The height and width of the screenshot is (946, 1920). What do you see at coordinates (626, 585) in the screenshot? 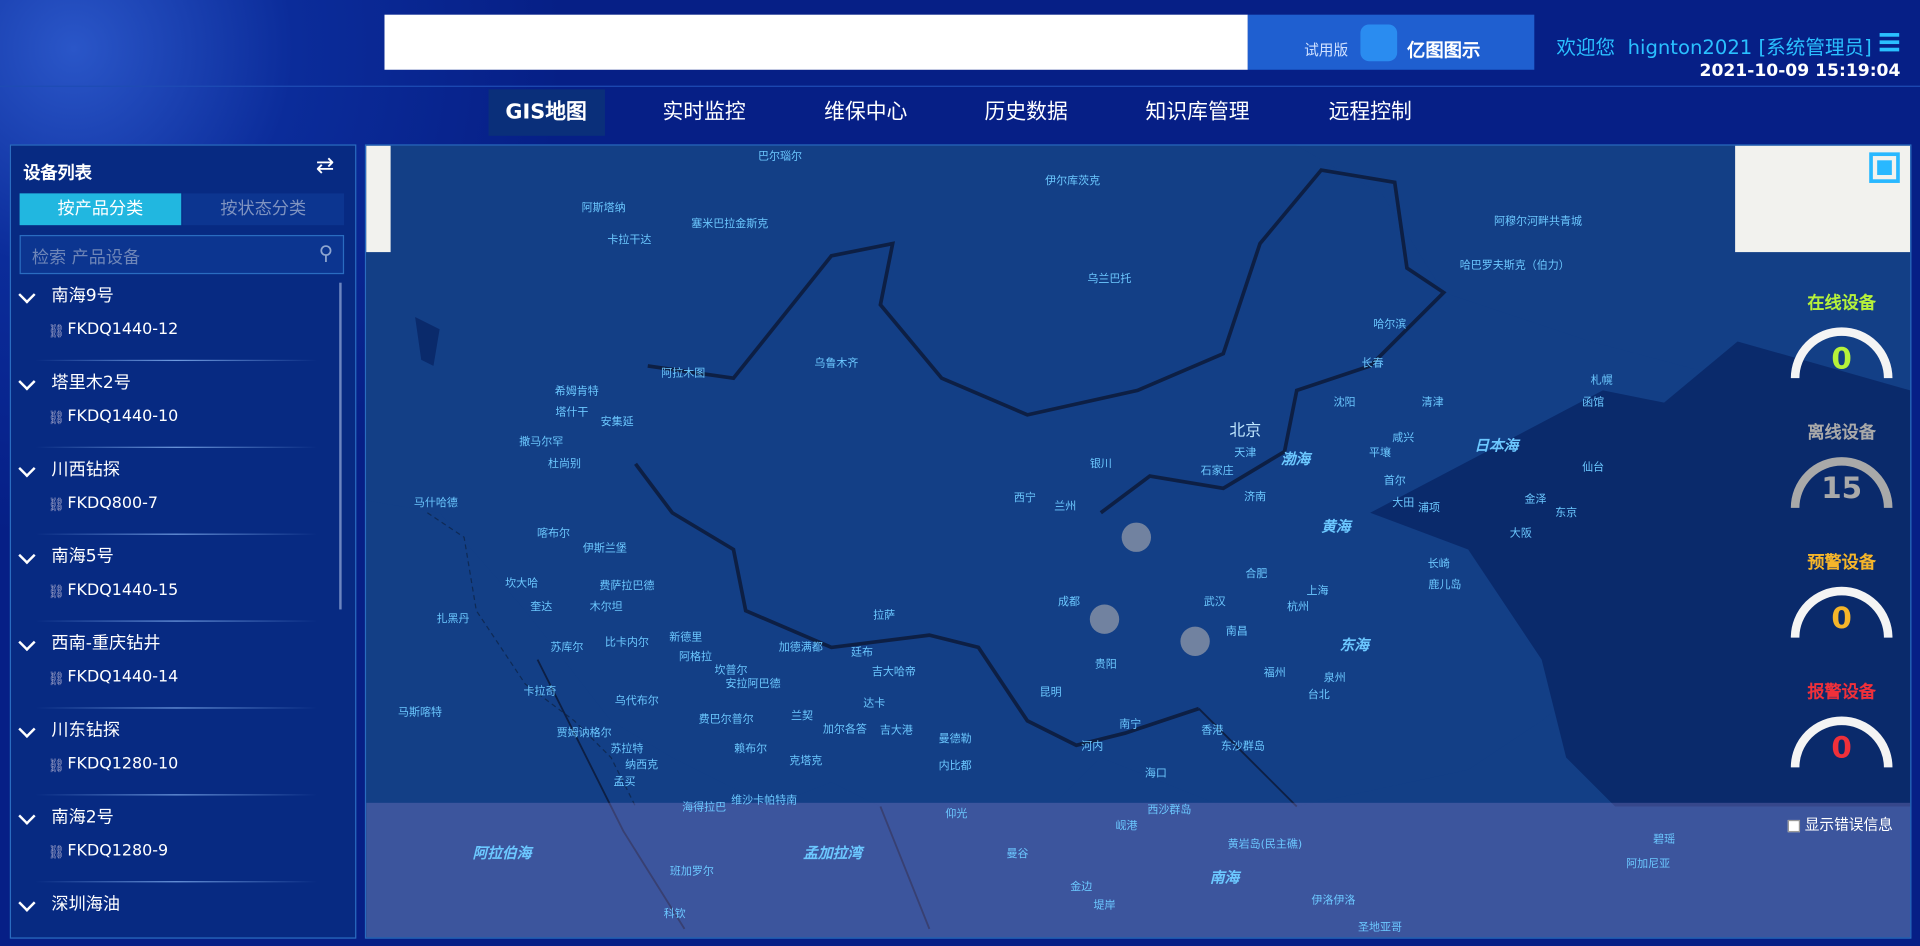
I see `map-label: 费萨拉巴德` at bounding box center [626, 585].